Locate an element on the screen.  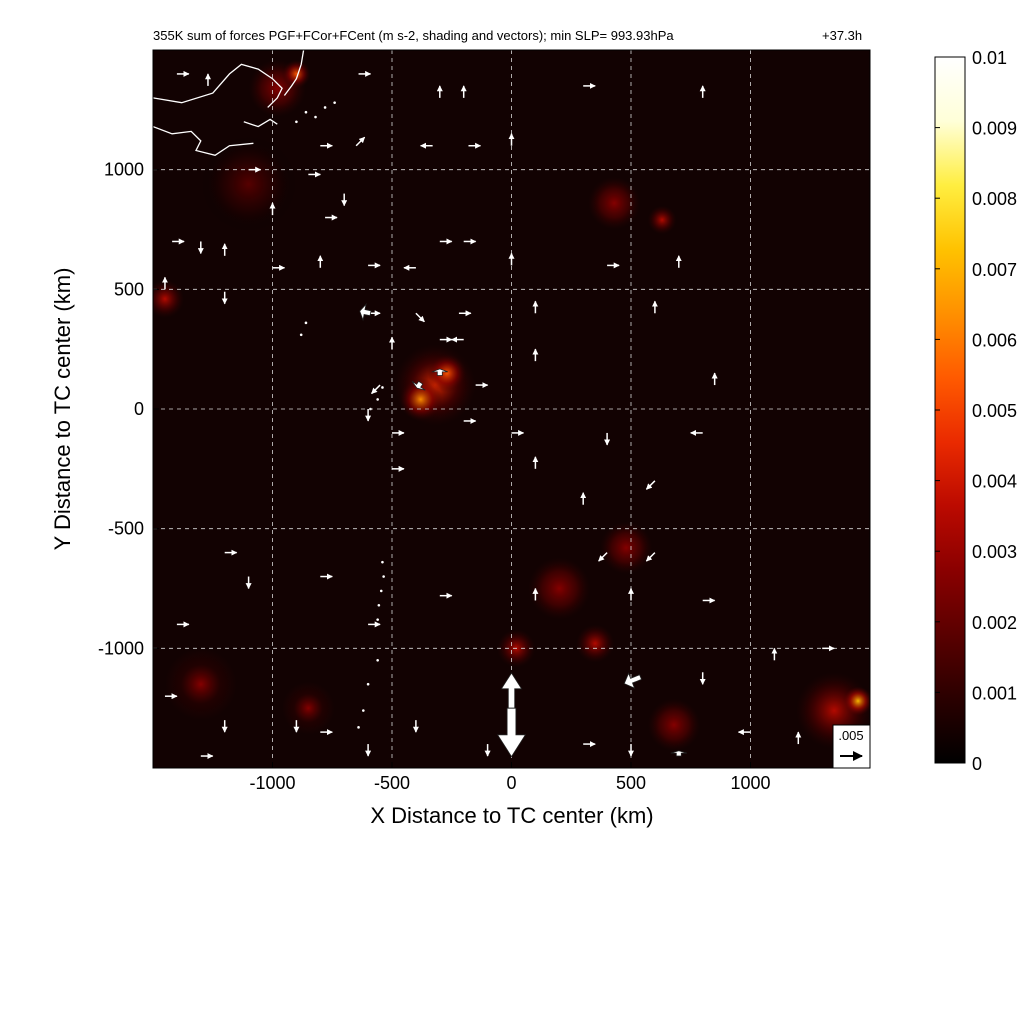
x-tick-label: 1000 is located at coordinates (750, 783).